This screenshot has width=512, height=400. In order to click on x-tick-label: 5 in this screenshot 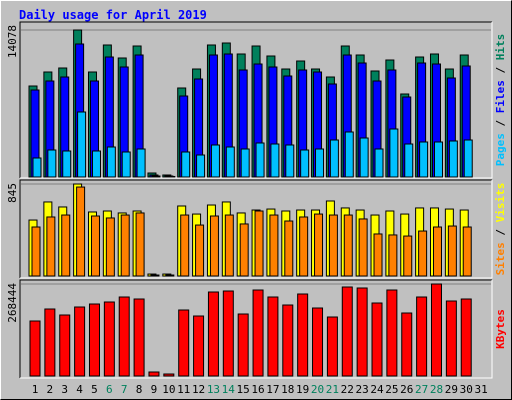, I will do `click(94, 389)`.